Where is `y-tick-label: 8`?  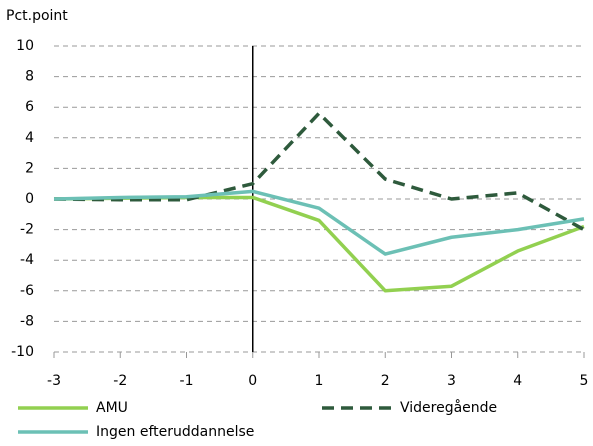
y-tick-label: 8 is located at coordinates (29, 77).